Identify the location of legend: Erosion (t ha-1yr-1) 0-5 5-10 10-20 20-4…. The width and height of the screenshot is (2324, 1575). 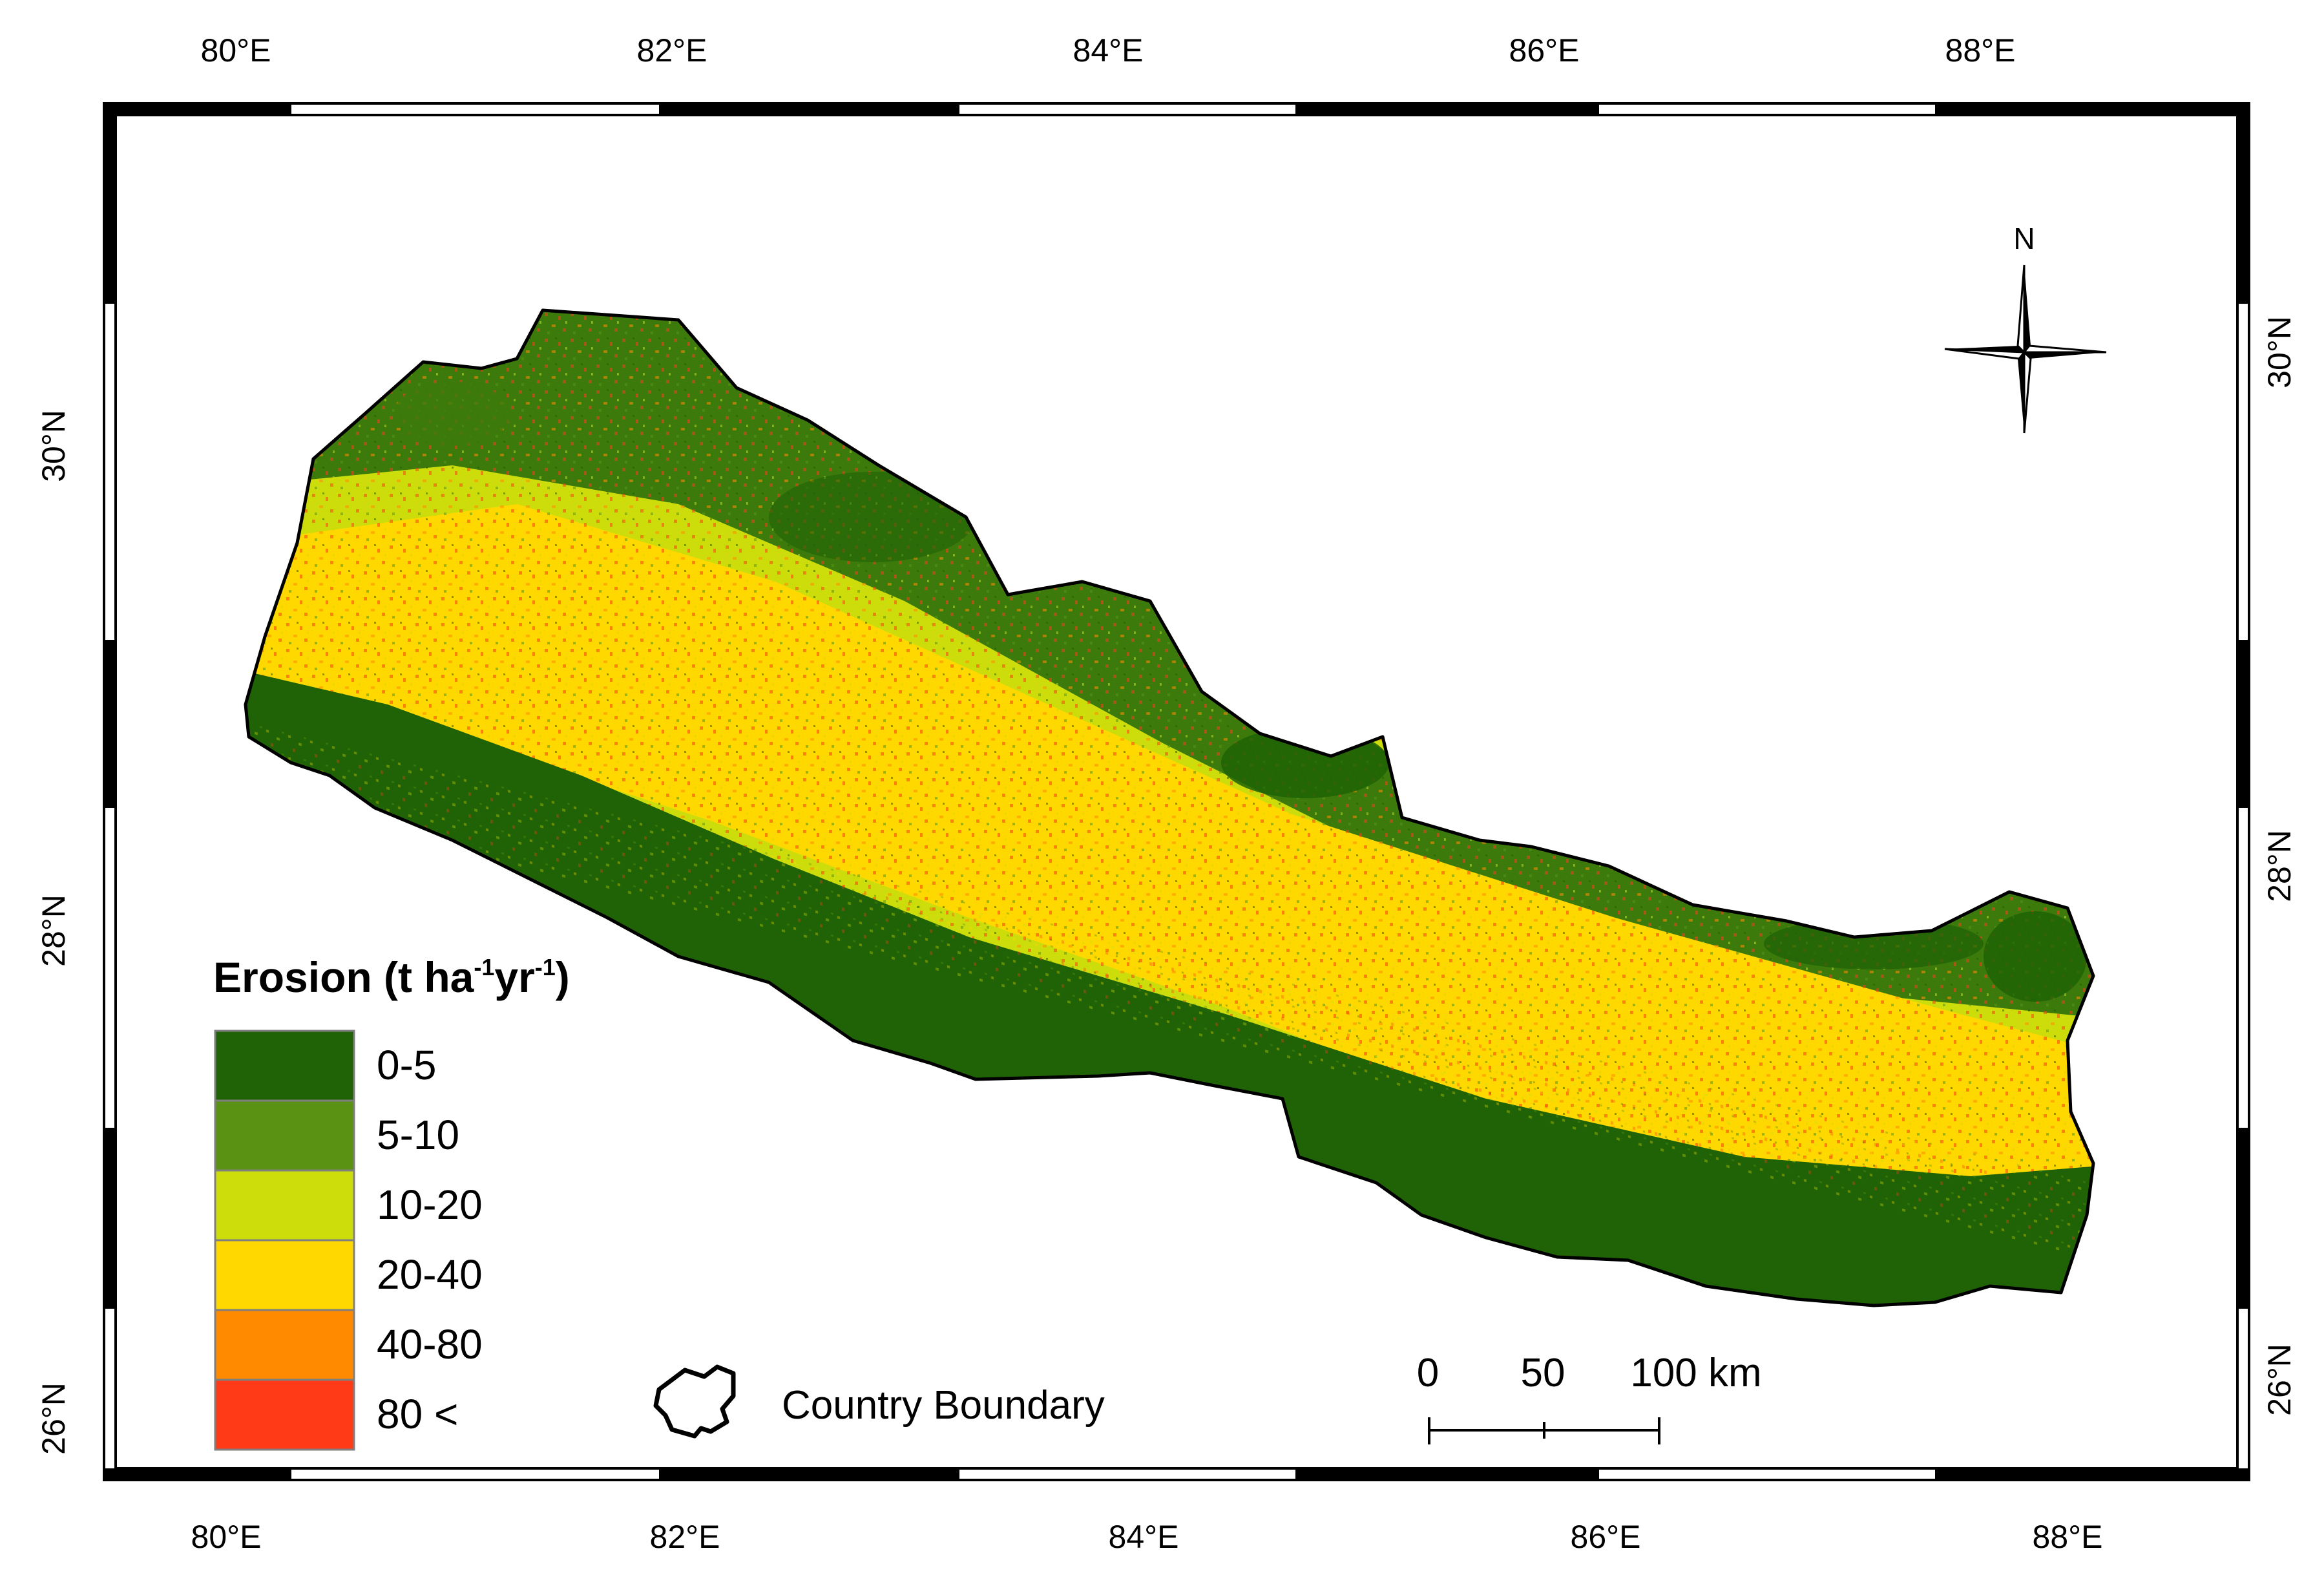
(659, 1202).